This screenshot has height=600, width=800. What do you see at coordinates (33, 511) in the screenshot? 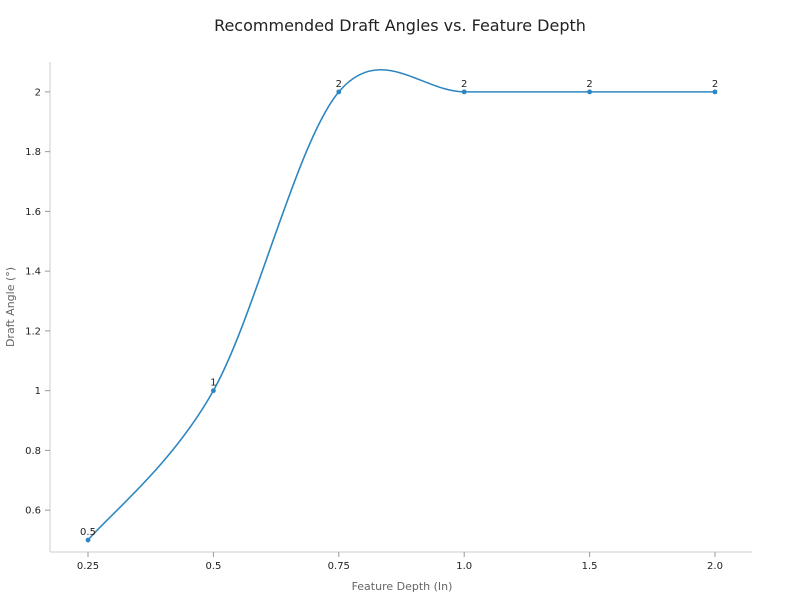
I see `y-tick-label: 0.6` at bounding box center [33, 511].